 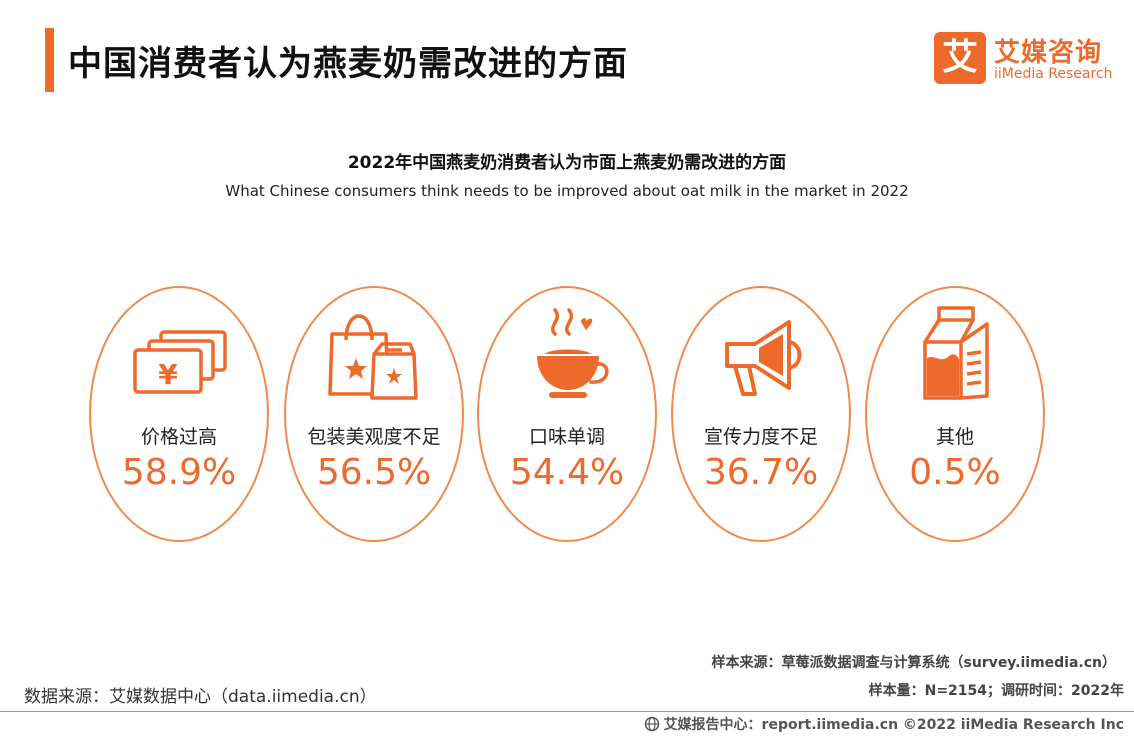 I want to click on data-source: 数据来源：艾媒数据中心（data.iimedia.cn）, so click(x=200, y=697).